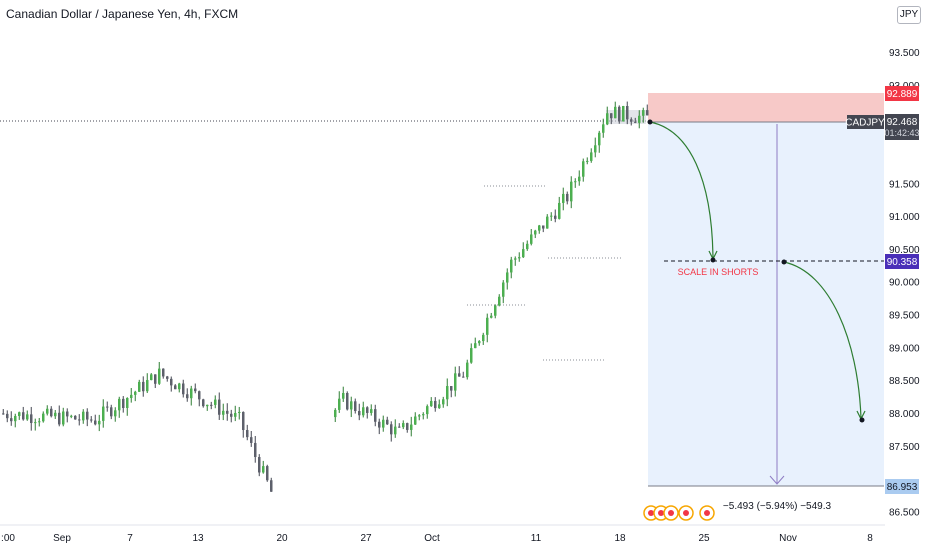  Describe the element at coordinates (130, 538) in the screenshot. I see `x-tick-label: 7` at that location.